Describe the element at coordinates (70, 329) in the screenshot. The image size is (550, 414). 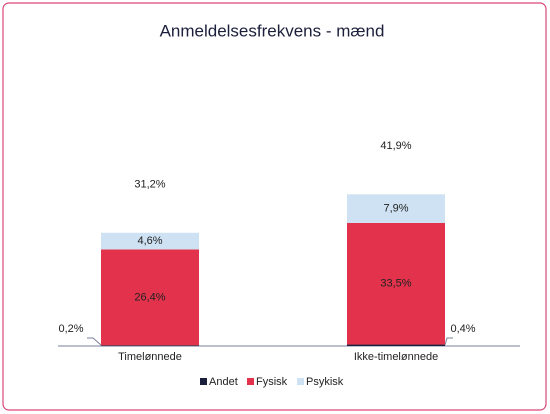
I see `data-label: 0,2%` at that location.